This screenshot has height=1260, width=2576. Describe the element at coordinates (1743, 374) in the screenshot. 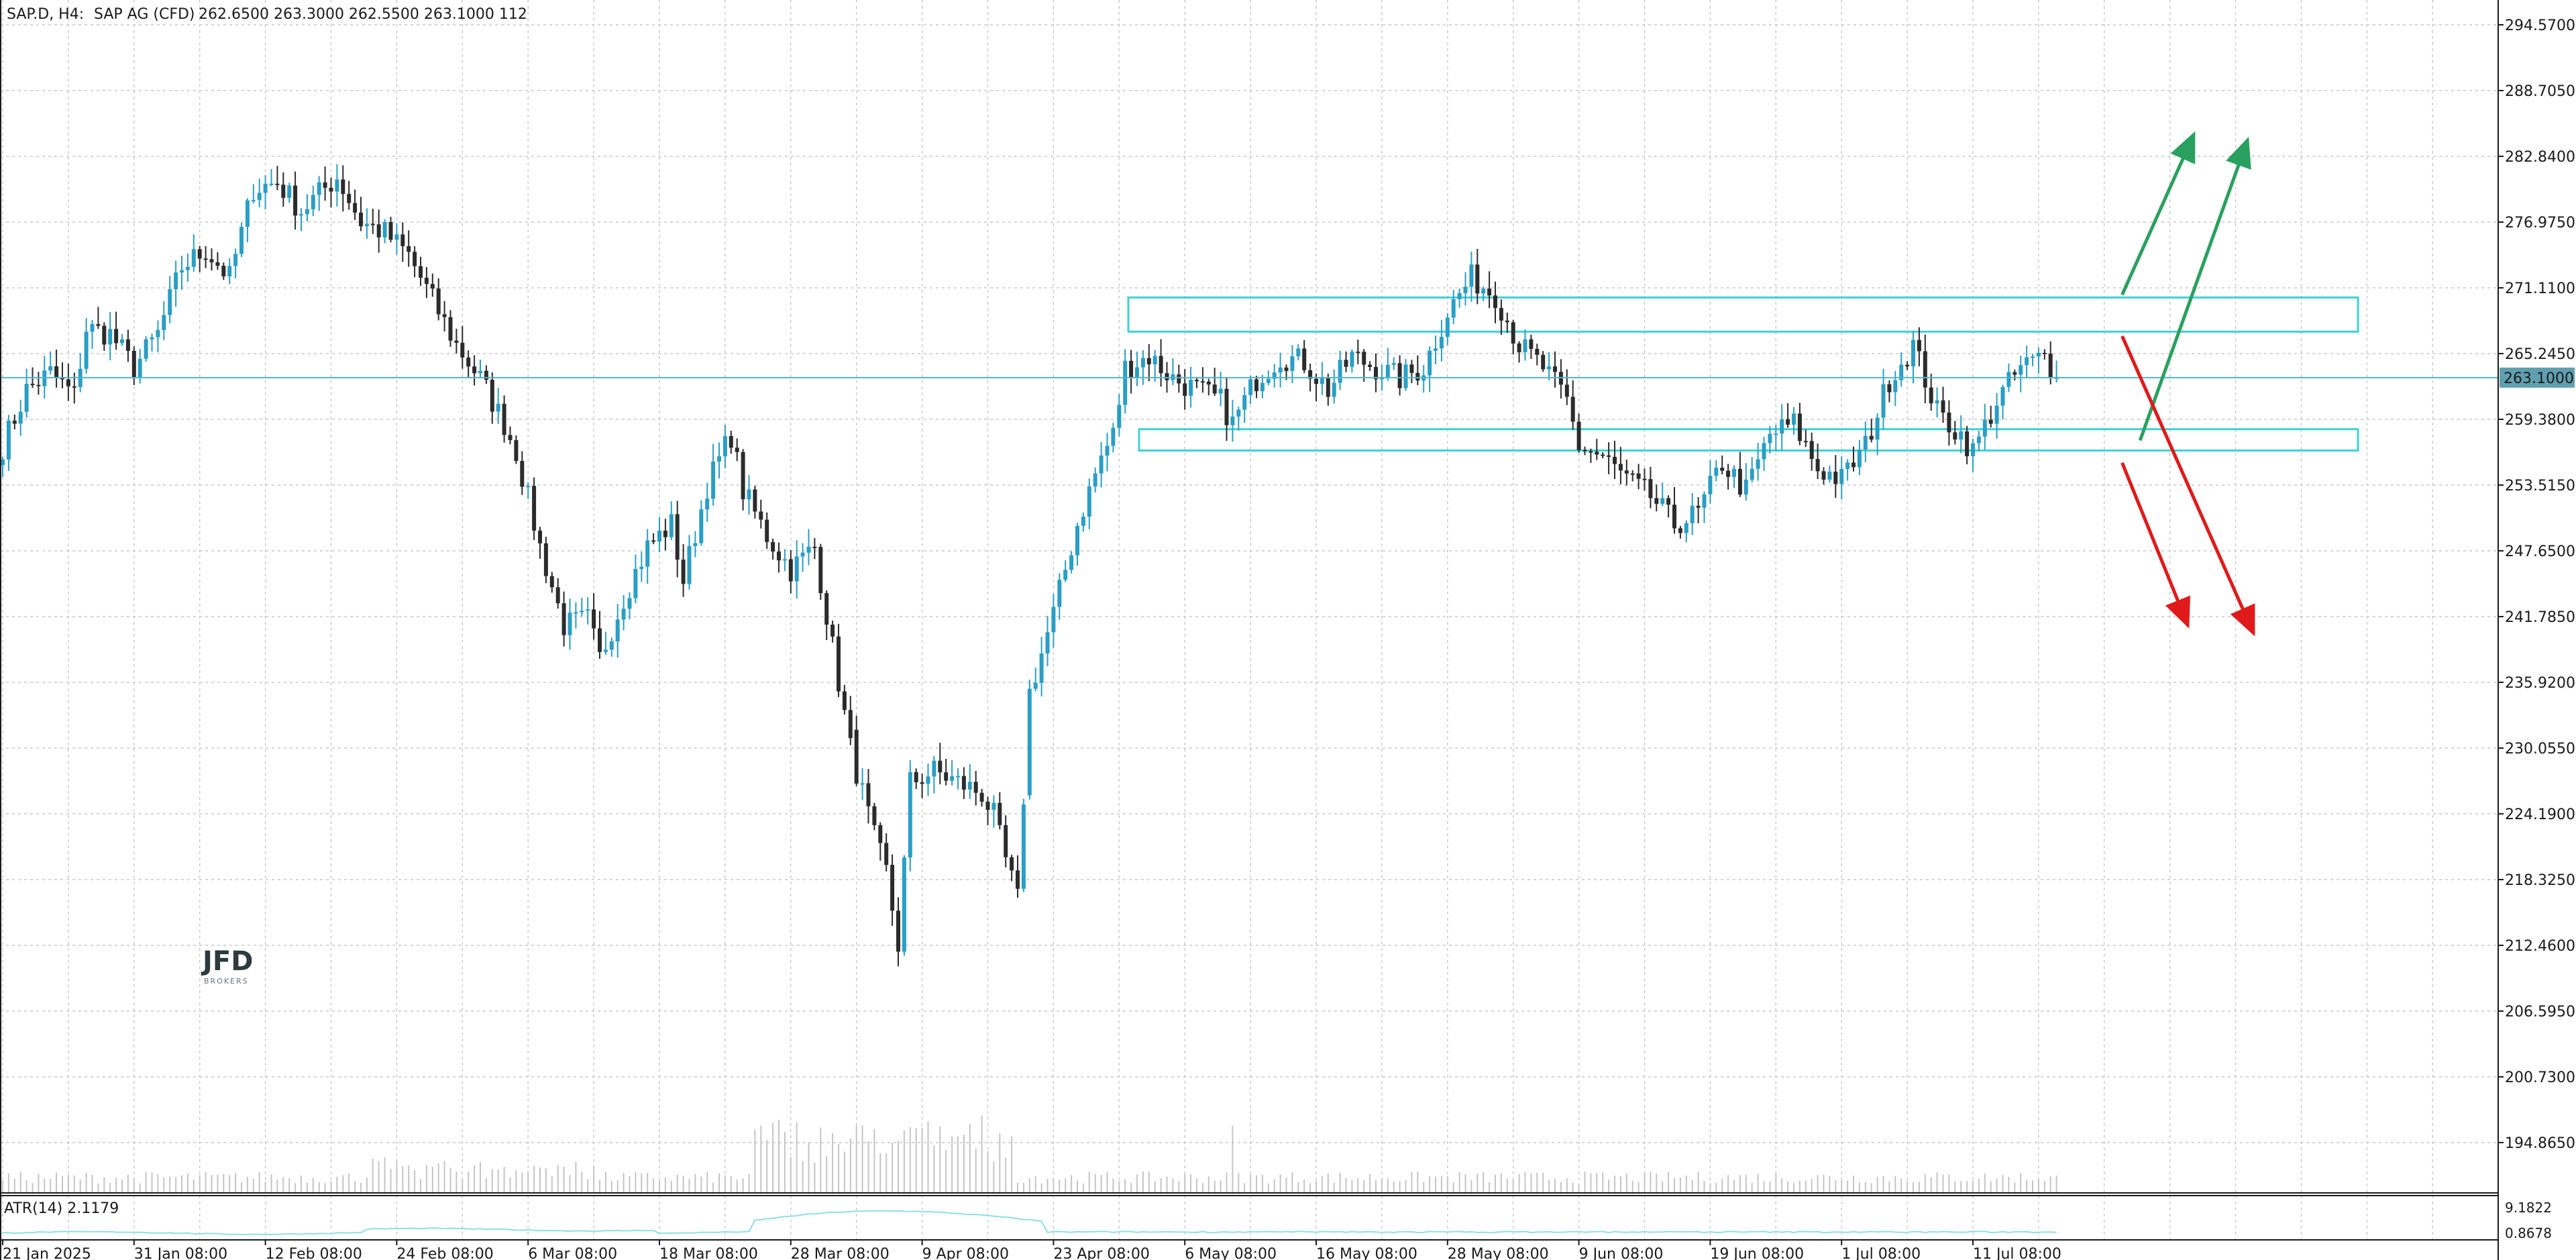

I see `support-resistance-zones` at that location.